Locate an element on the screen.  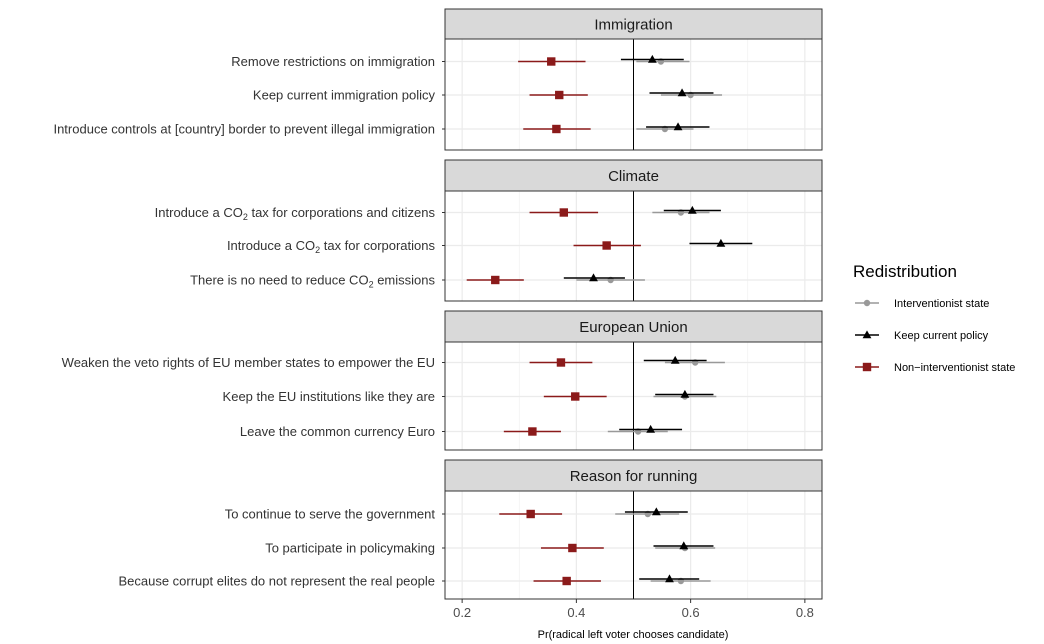
facet-title: Reason for running is located at coordinates (634, 476).